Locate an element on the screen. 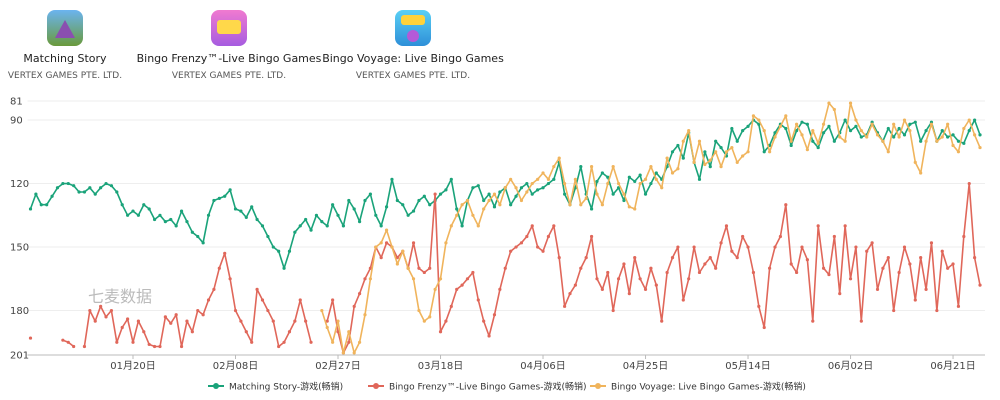  x-tick-label: 02月08日 is located at coordinates (235, 366).